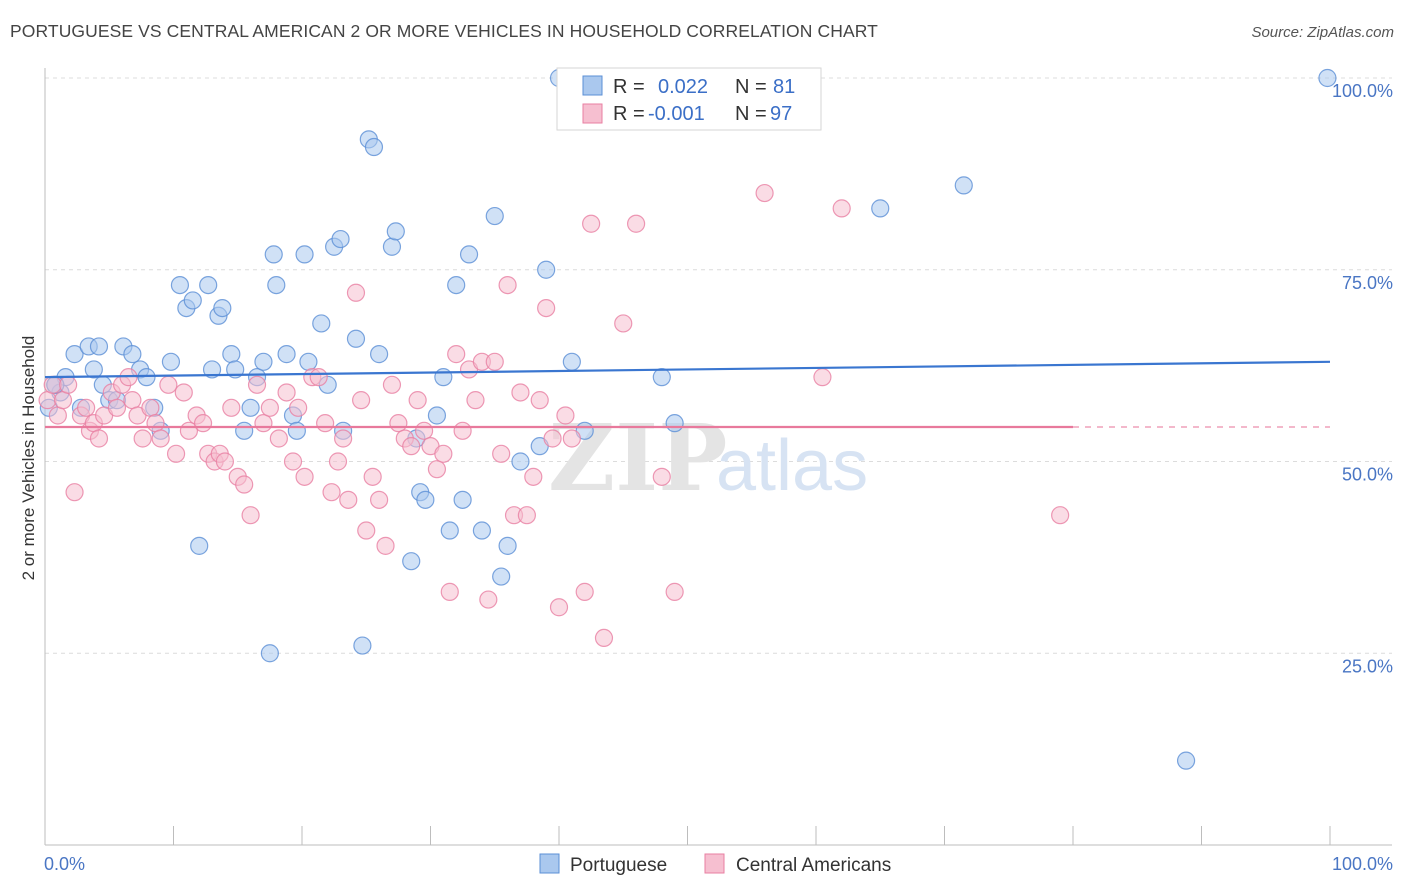 The width and height of the screenshot is (1406, 892). What do you see at coordinates (784, 87) in the screenshot?
I see `legend-n-value-portuguese: 81` at bounding box center [784, 87].